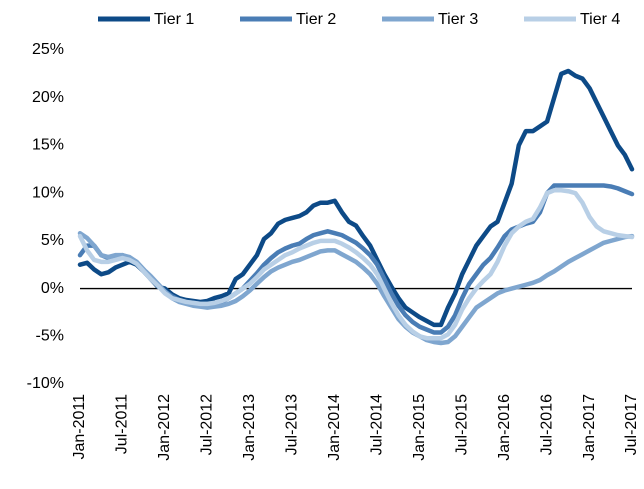 This screenshot has height=489, width=644. Describe the element at coordinates (458, 19) in the screenshot. I see `legend-label: Tier 3` at that location.